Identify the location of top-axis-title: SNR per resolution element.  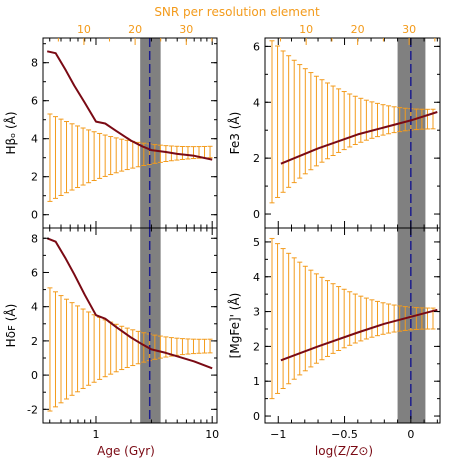
(237, 12).